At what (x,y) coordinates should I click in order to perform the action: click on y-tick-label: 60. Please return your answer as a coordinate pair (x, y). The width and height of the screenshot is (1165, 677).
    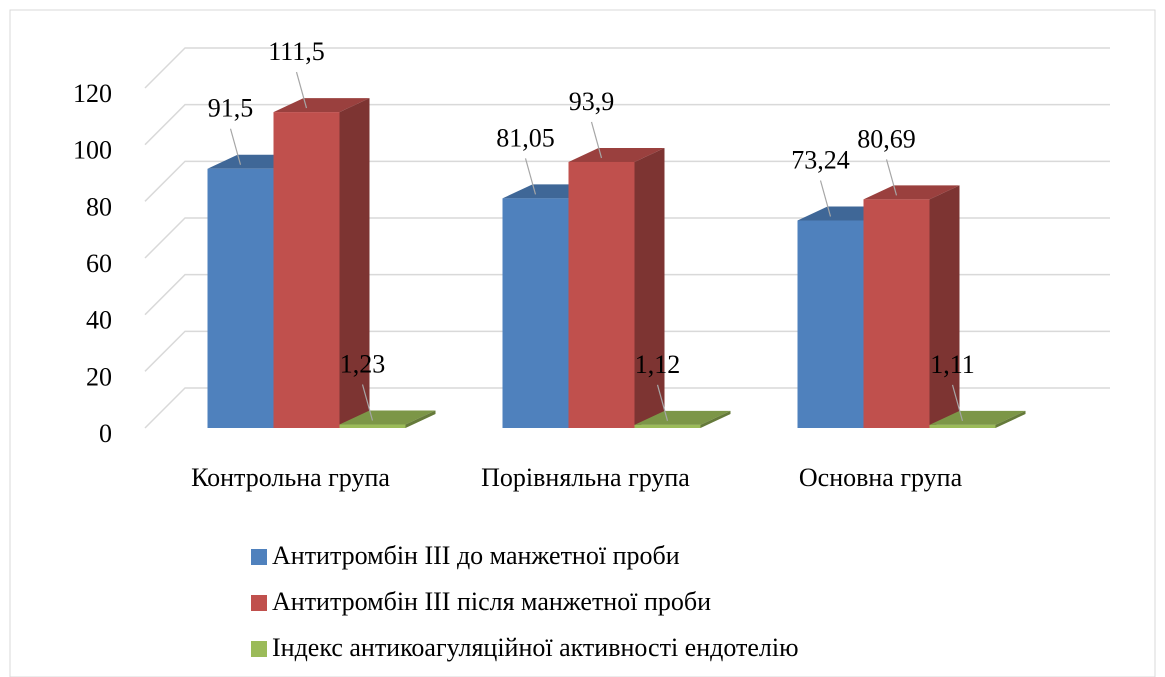
    Looking at the image, I should click on (99, 263).